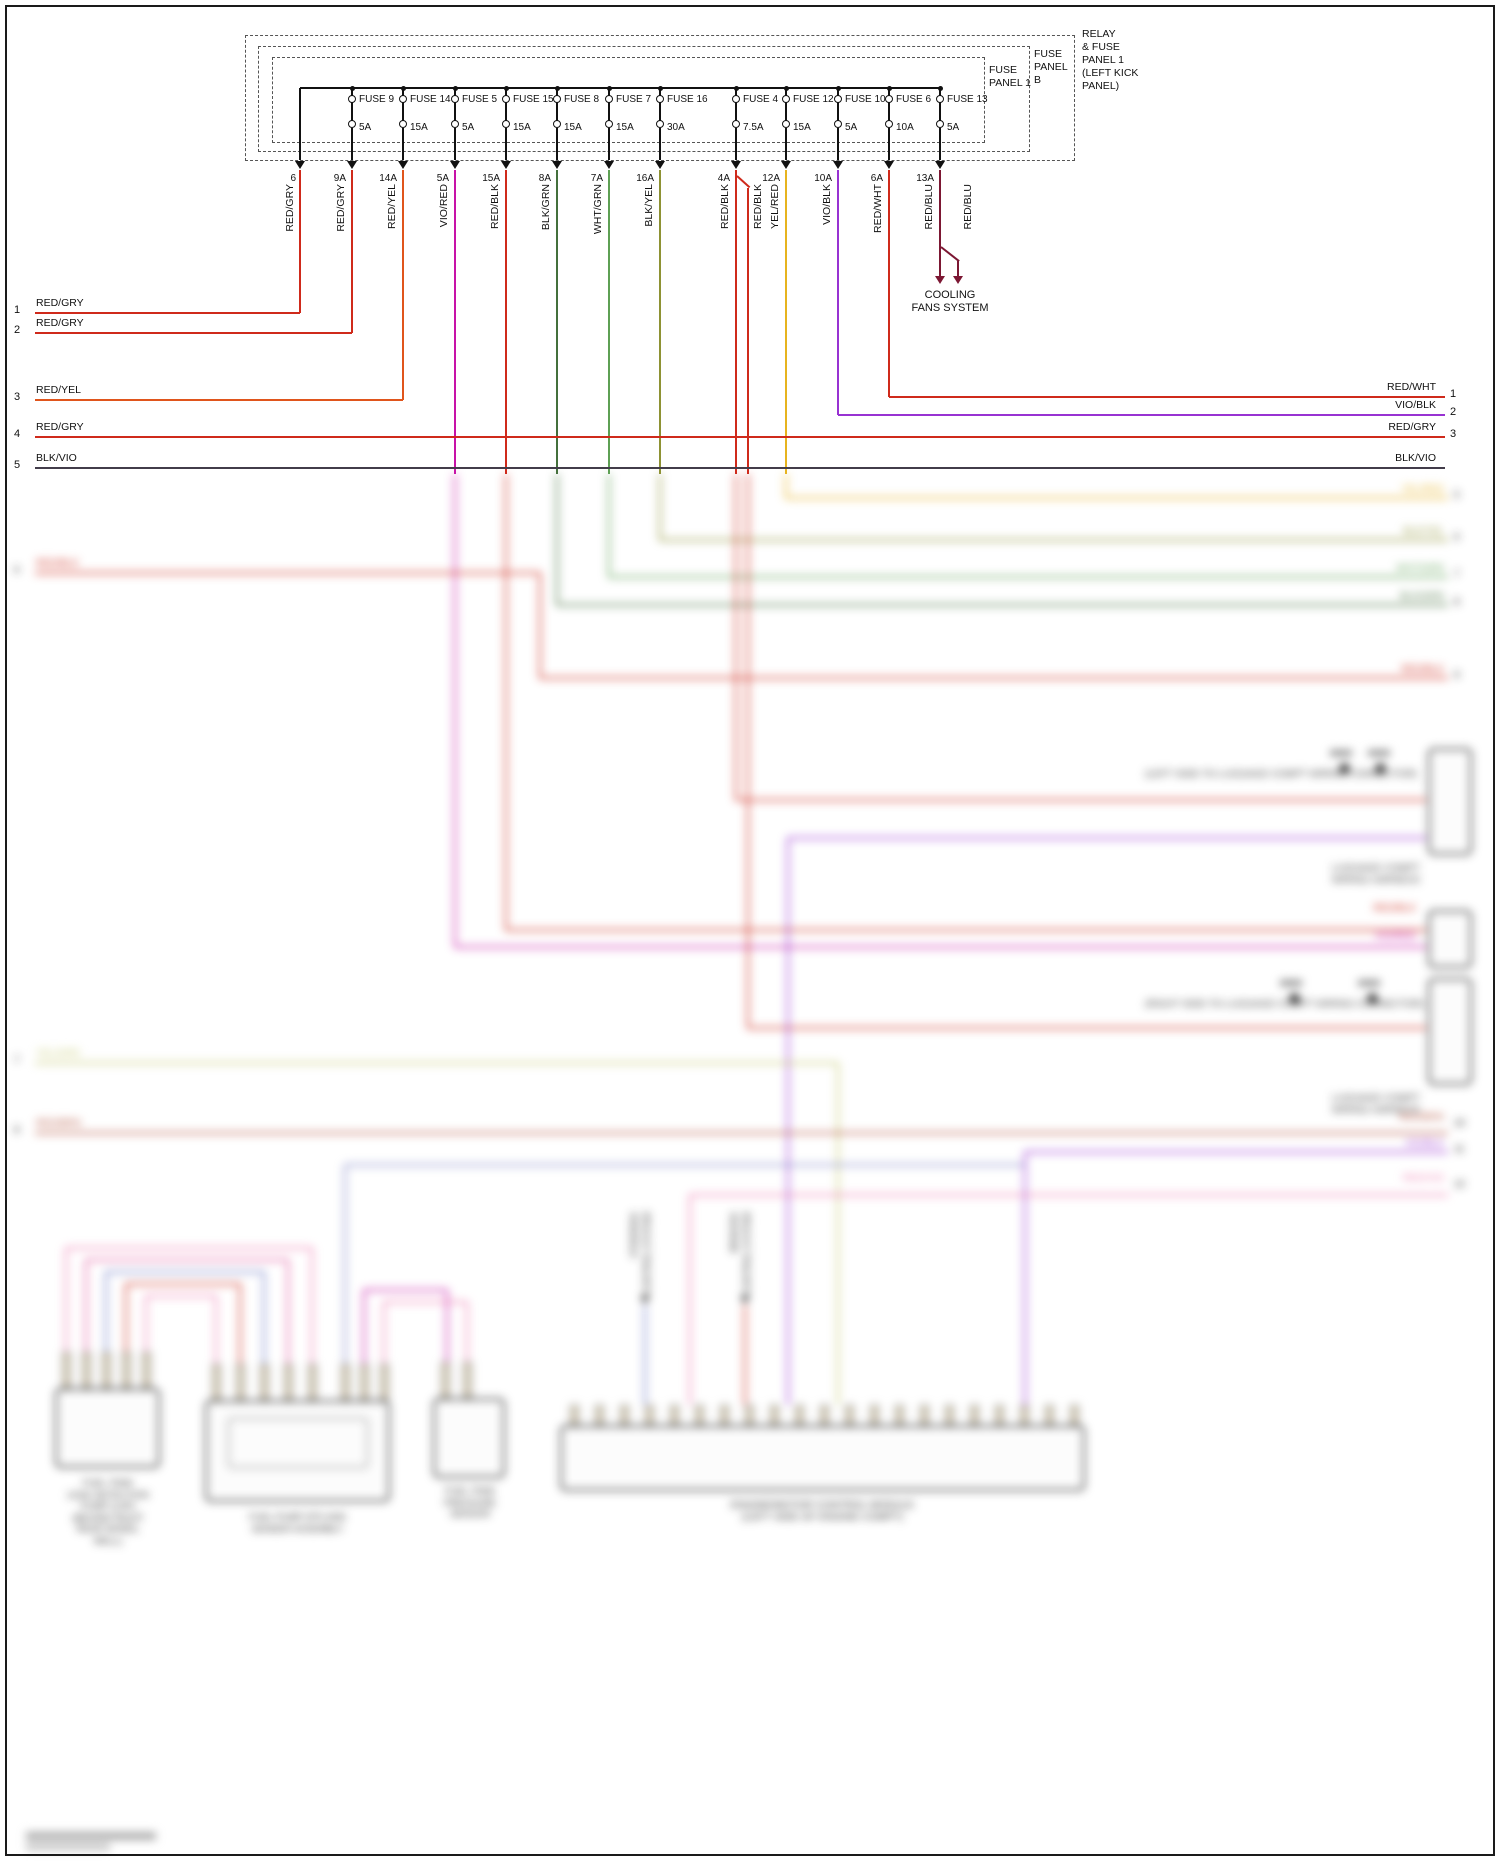 Image resolution: width=1500 pixels, height=1861 pixels. What do you see at coordinates (1457, 574) in the screenshot?
I see `right-pin-number: 7` at bounding box center [1457, 574].